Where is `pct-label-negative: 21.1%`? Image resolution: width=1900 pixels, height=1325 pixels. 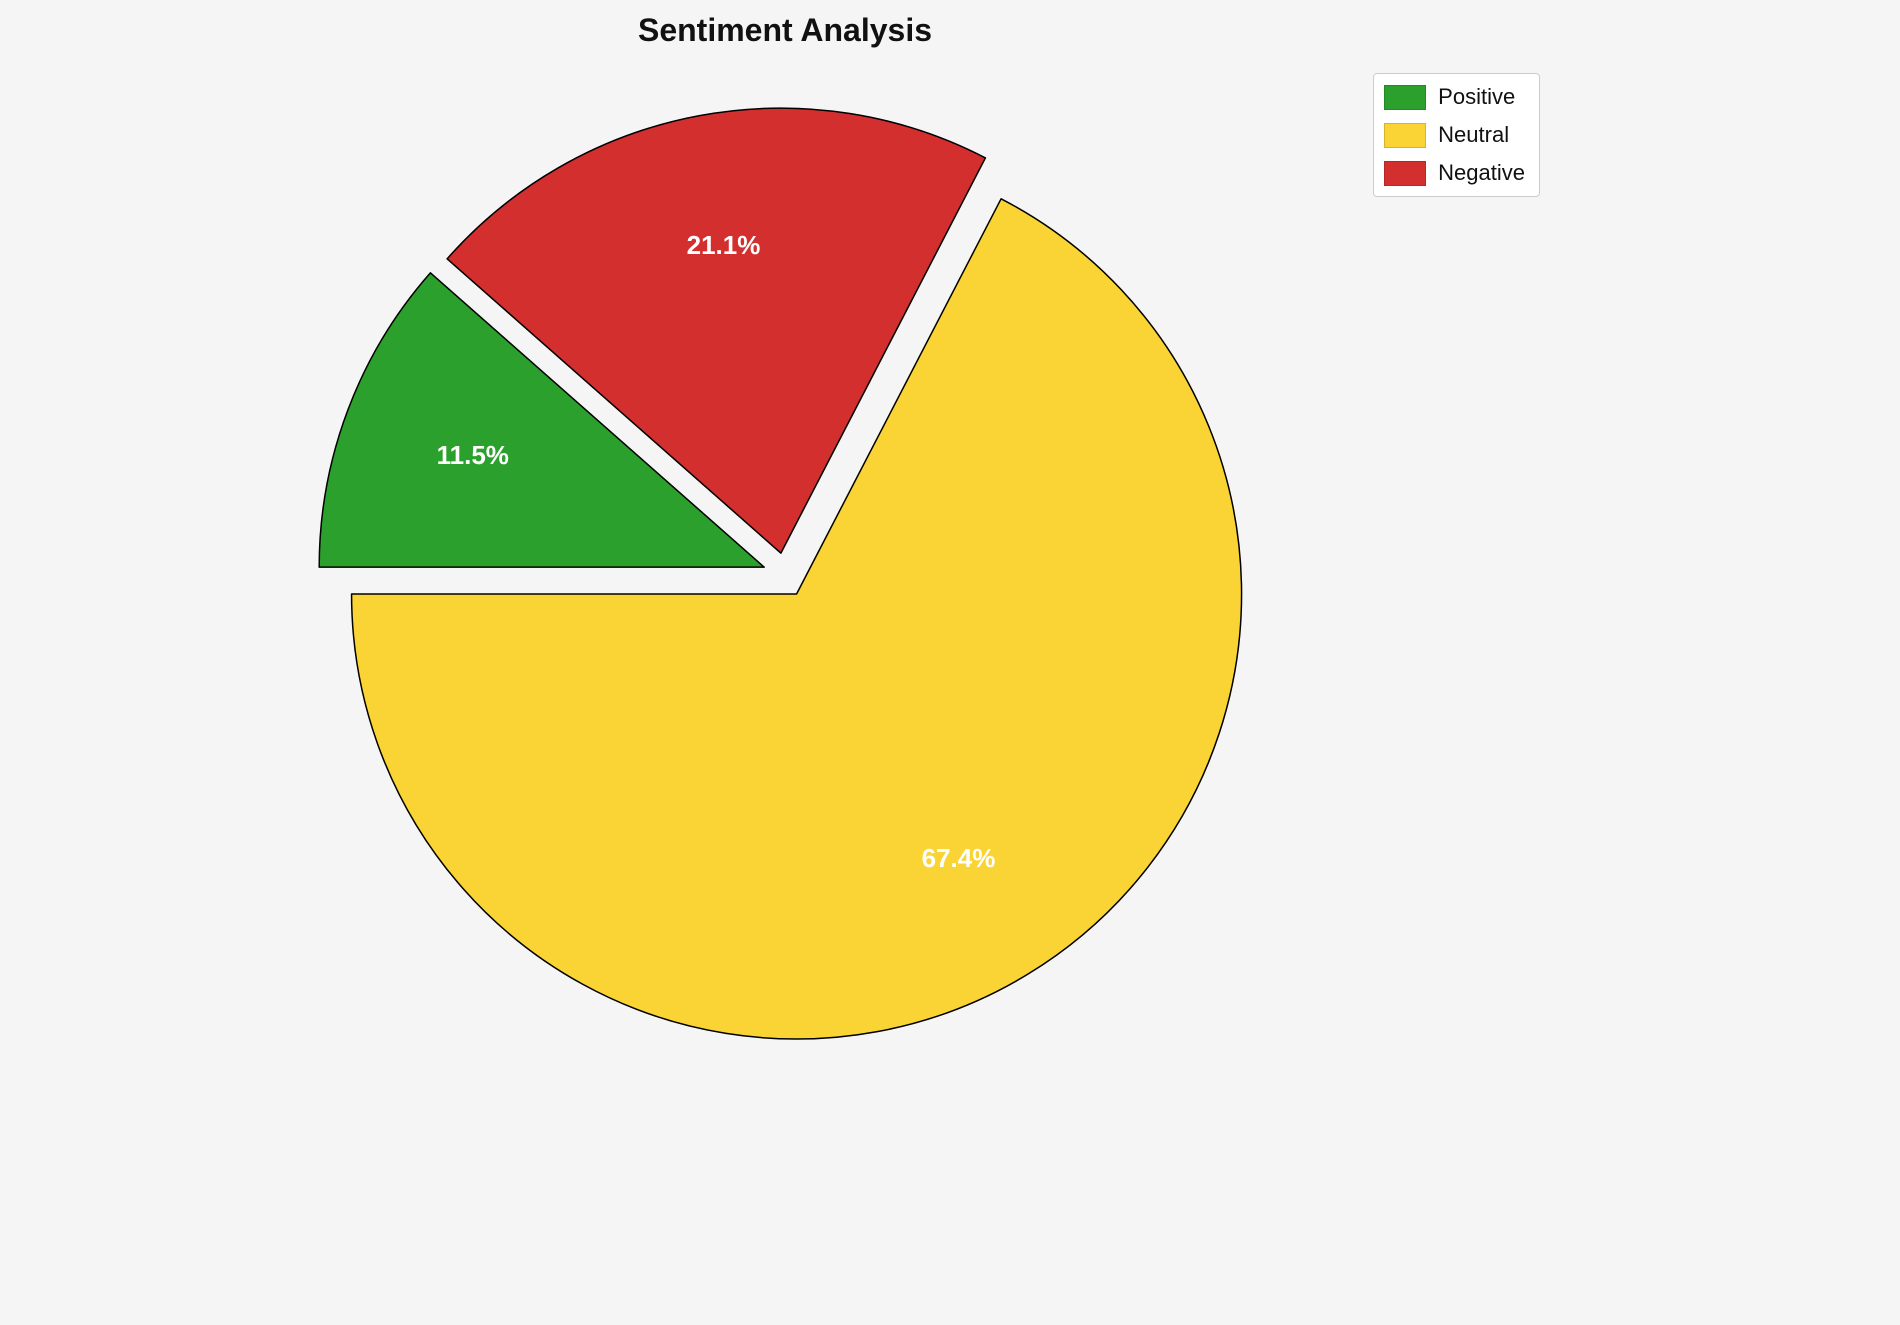 pct-label-negative: 21.1% is located at coordinates (724, 245).